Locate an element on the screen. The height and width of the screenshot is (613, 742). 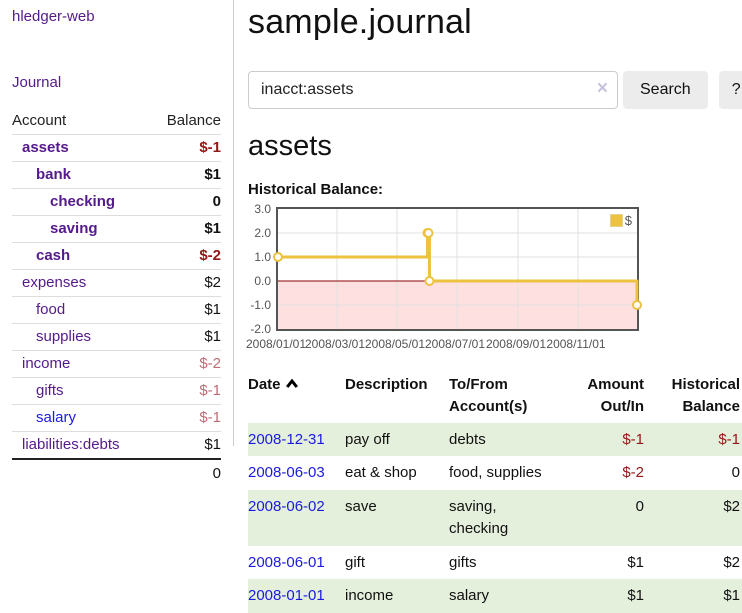
accounts-header-account: Account is located at coordinates (81, 121).